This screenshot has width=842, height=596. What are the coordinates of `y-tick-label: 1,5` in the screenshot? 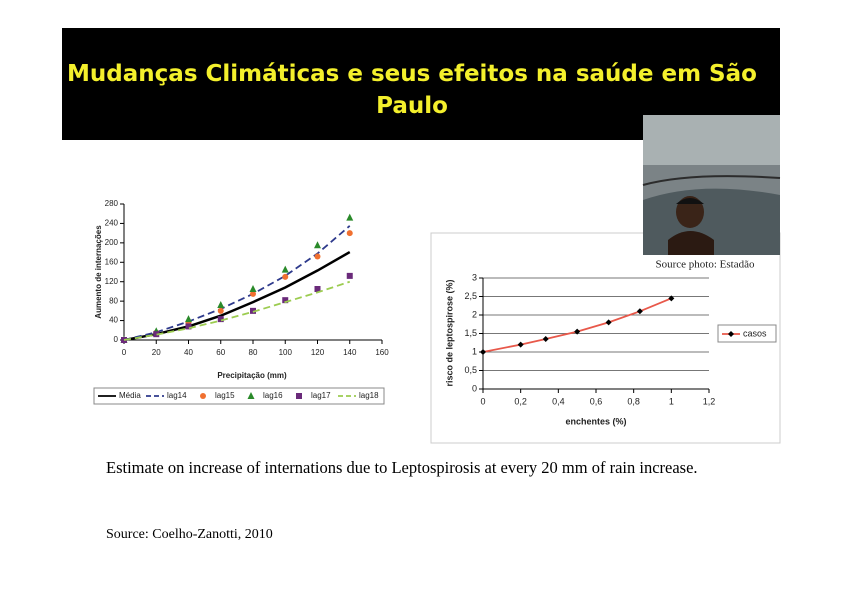 It's located at (470, 333).